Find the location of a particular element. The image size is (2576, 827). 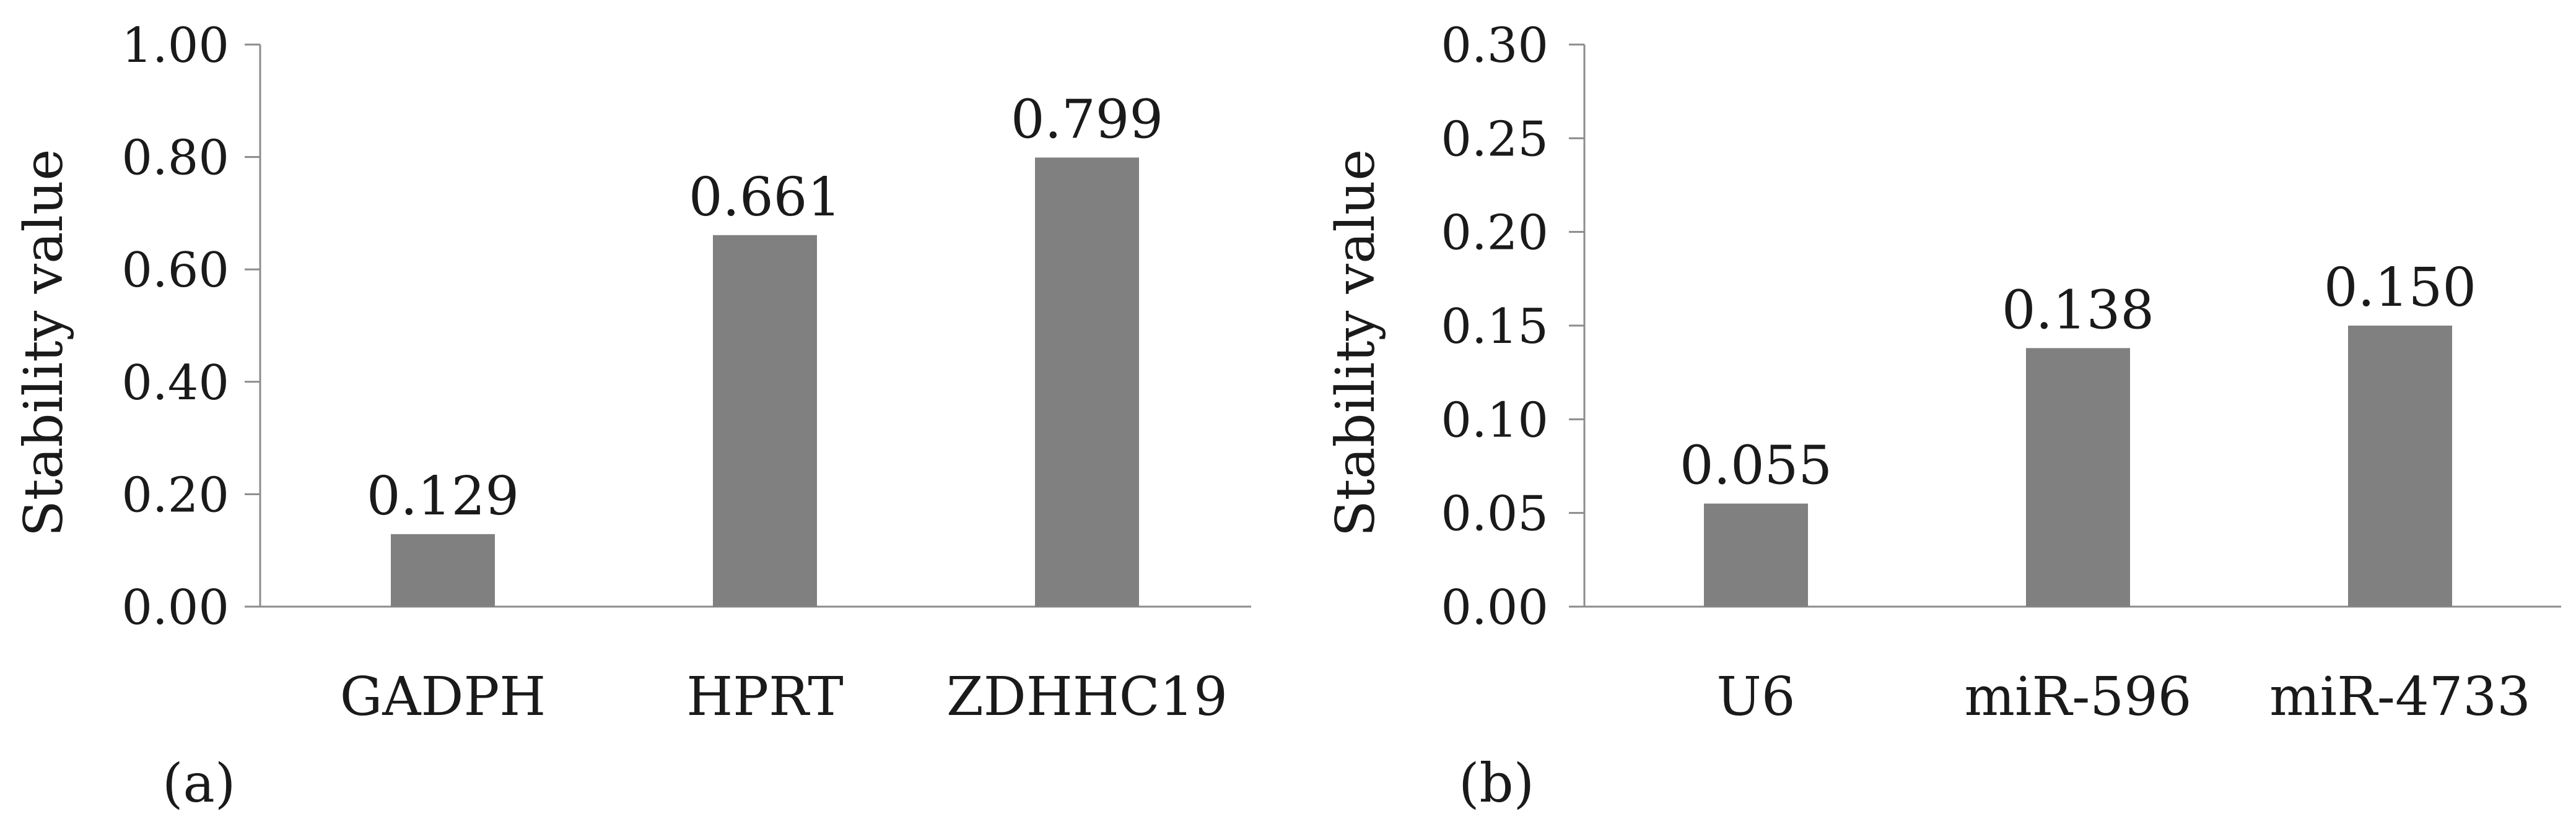

bar-u6 is located at coordinates (1756, 555).